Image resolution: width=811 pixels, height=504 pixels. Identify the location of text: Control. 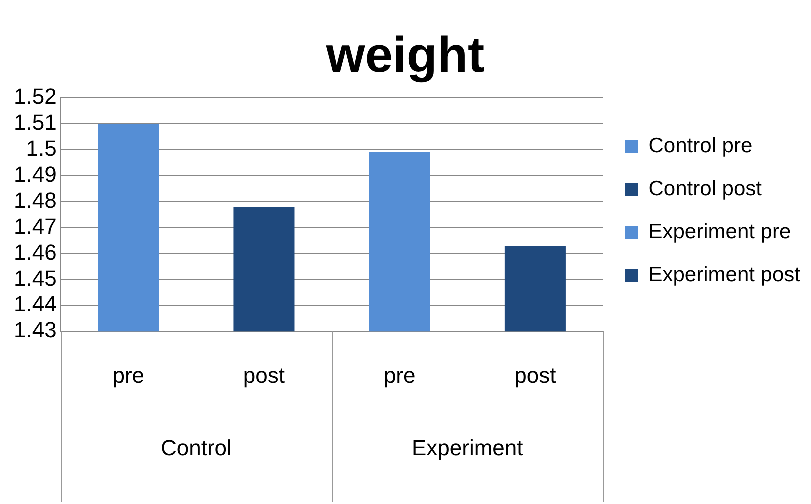
(196, 448).